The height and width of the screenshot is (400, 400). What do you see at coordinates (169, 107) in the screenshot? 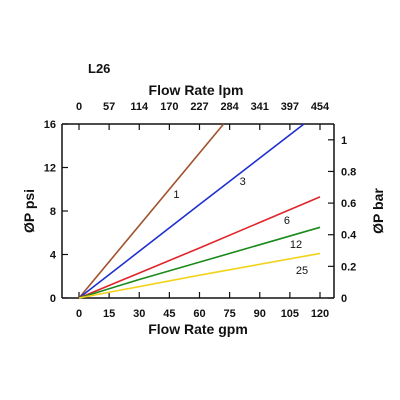
I see `top-x-tick-label: 170` at bounding box center [169, 107].